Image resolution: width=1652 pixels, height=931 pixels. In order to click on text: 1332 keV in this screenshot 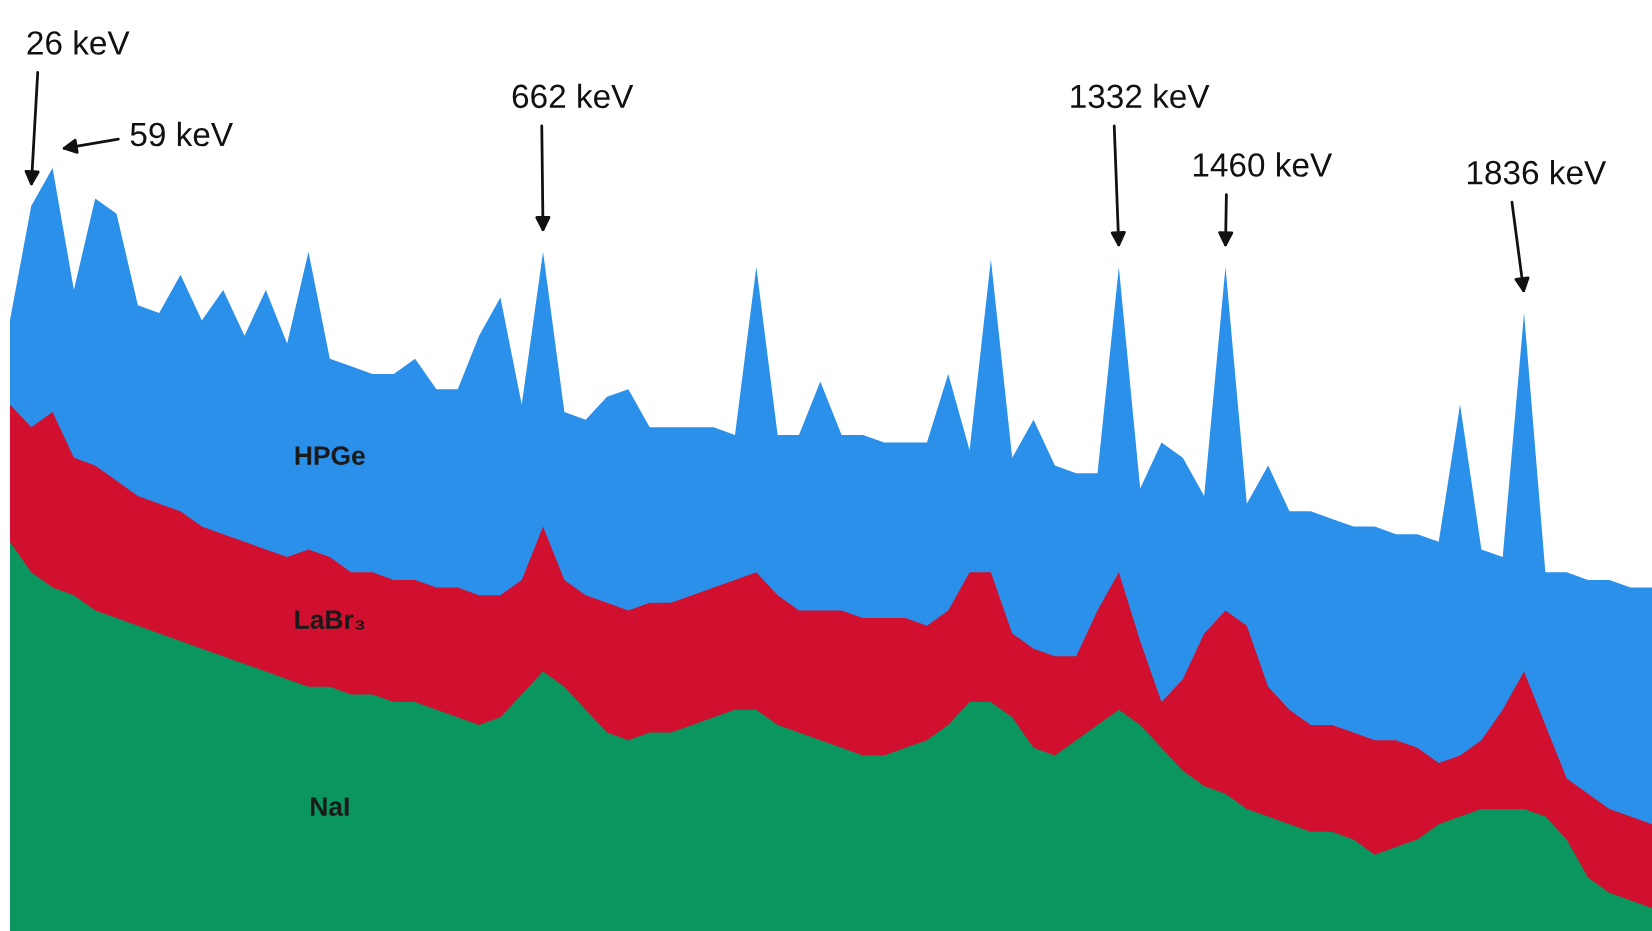, I will do `click(1140, 96)`.